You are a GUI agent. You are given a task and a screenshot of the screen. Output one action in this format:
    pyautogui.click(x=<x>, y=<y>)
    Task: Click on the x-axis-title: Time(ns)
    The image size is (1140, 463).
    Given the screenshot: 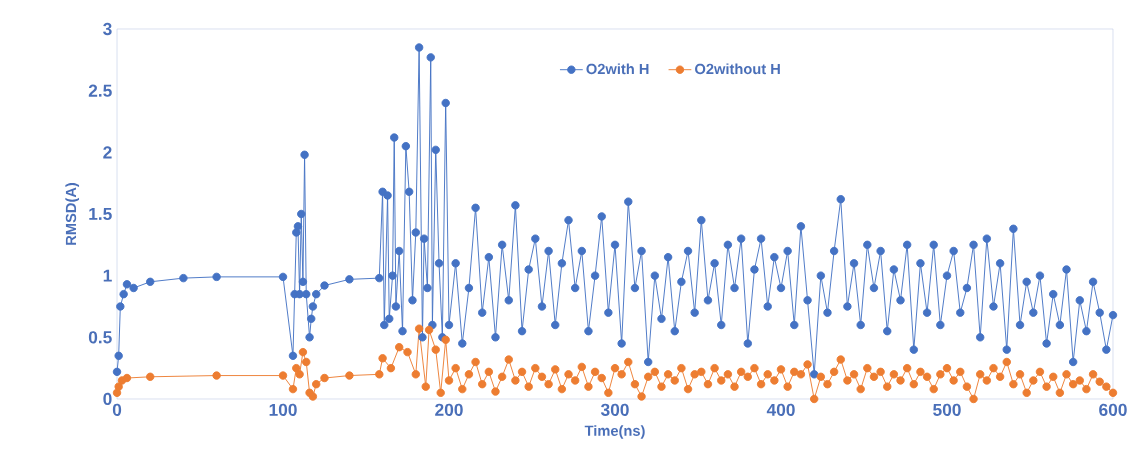 What is the action you would take?
    pyautogui.click(x=614, y=432)
    